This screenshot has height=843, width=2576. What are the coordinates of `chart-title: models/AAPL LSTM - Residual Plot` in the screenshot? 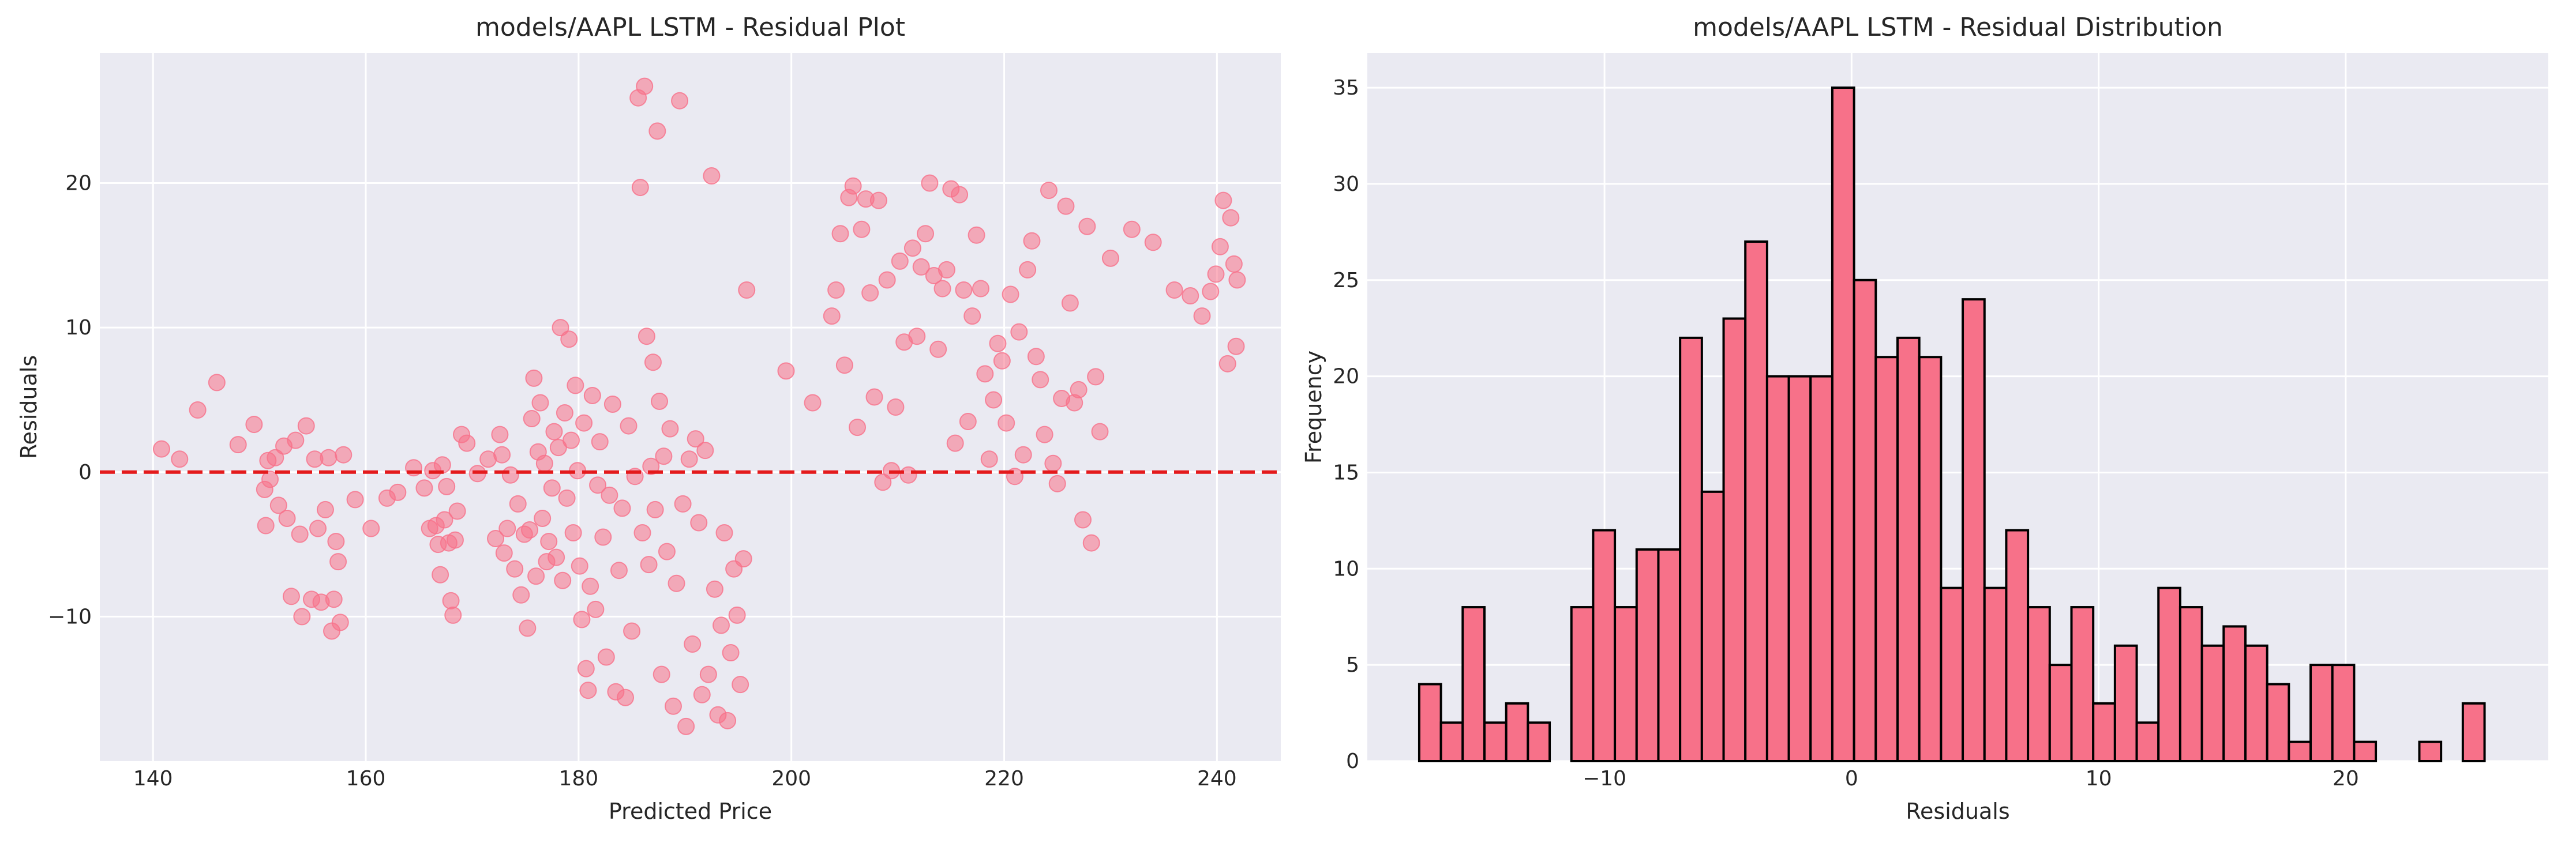 It's located at (690, 27).